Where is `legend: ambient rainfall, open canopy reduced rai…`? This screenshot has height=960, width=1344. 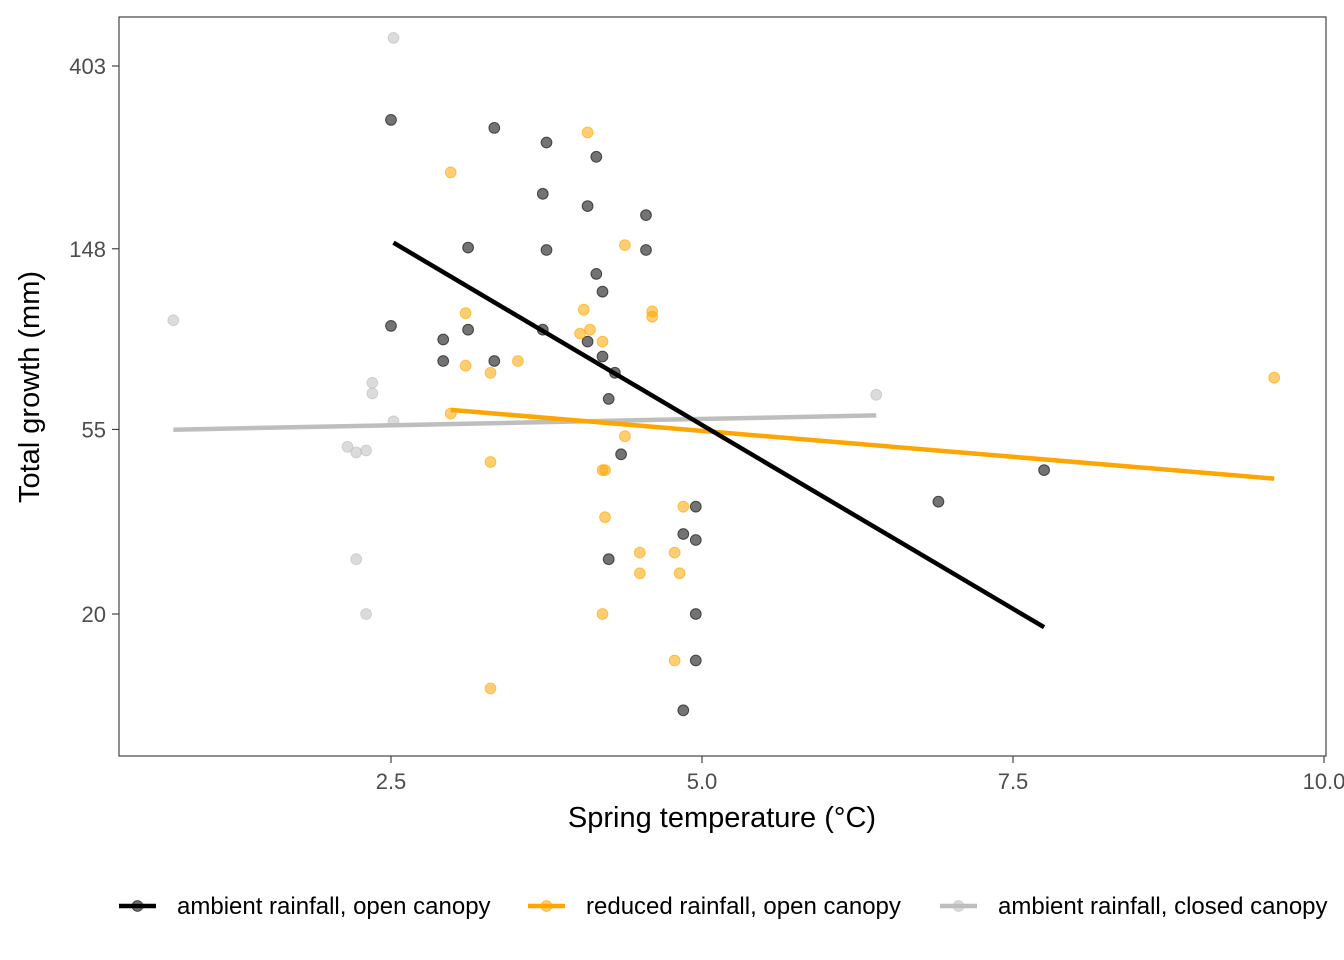 legend: ambient rainfall, open canopy reduced rai… is located at coordinates (723, 906).